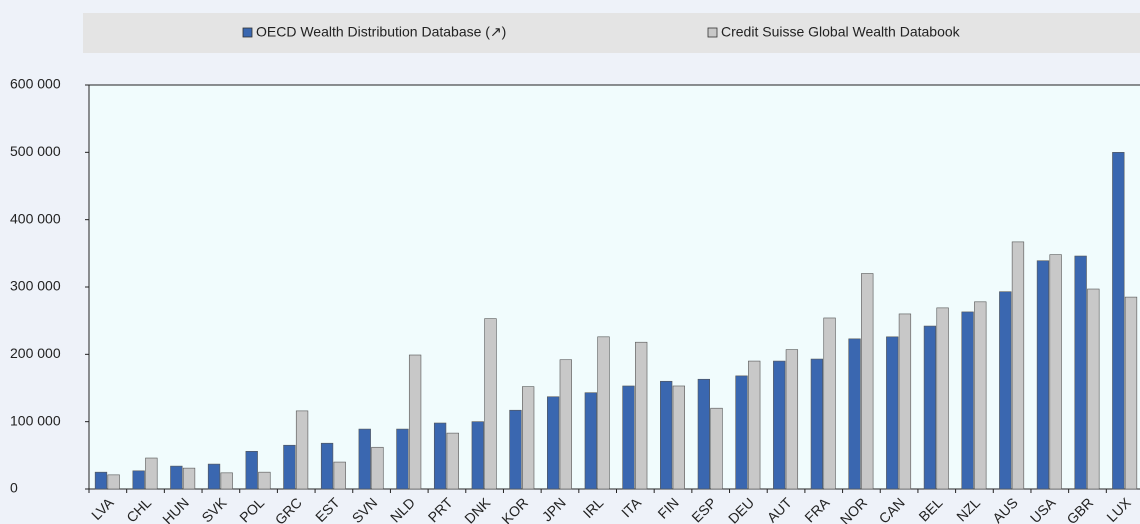 This screenshot has height=524, width=1140. Describe the element at coordinates (1118, 509) in the screenshot. I see `x-tick-label: LUX` at that location.